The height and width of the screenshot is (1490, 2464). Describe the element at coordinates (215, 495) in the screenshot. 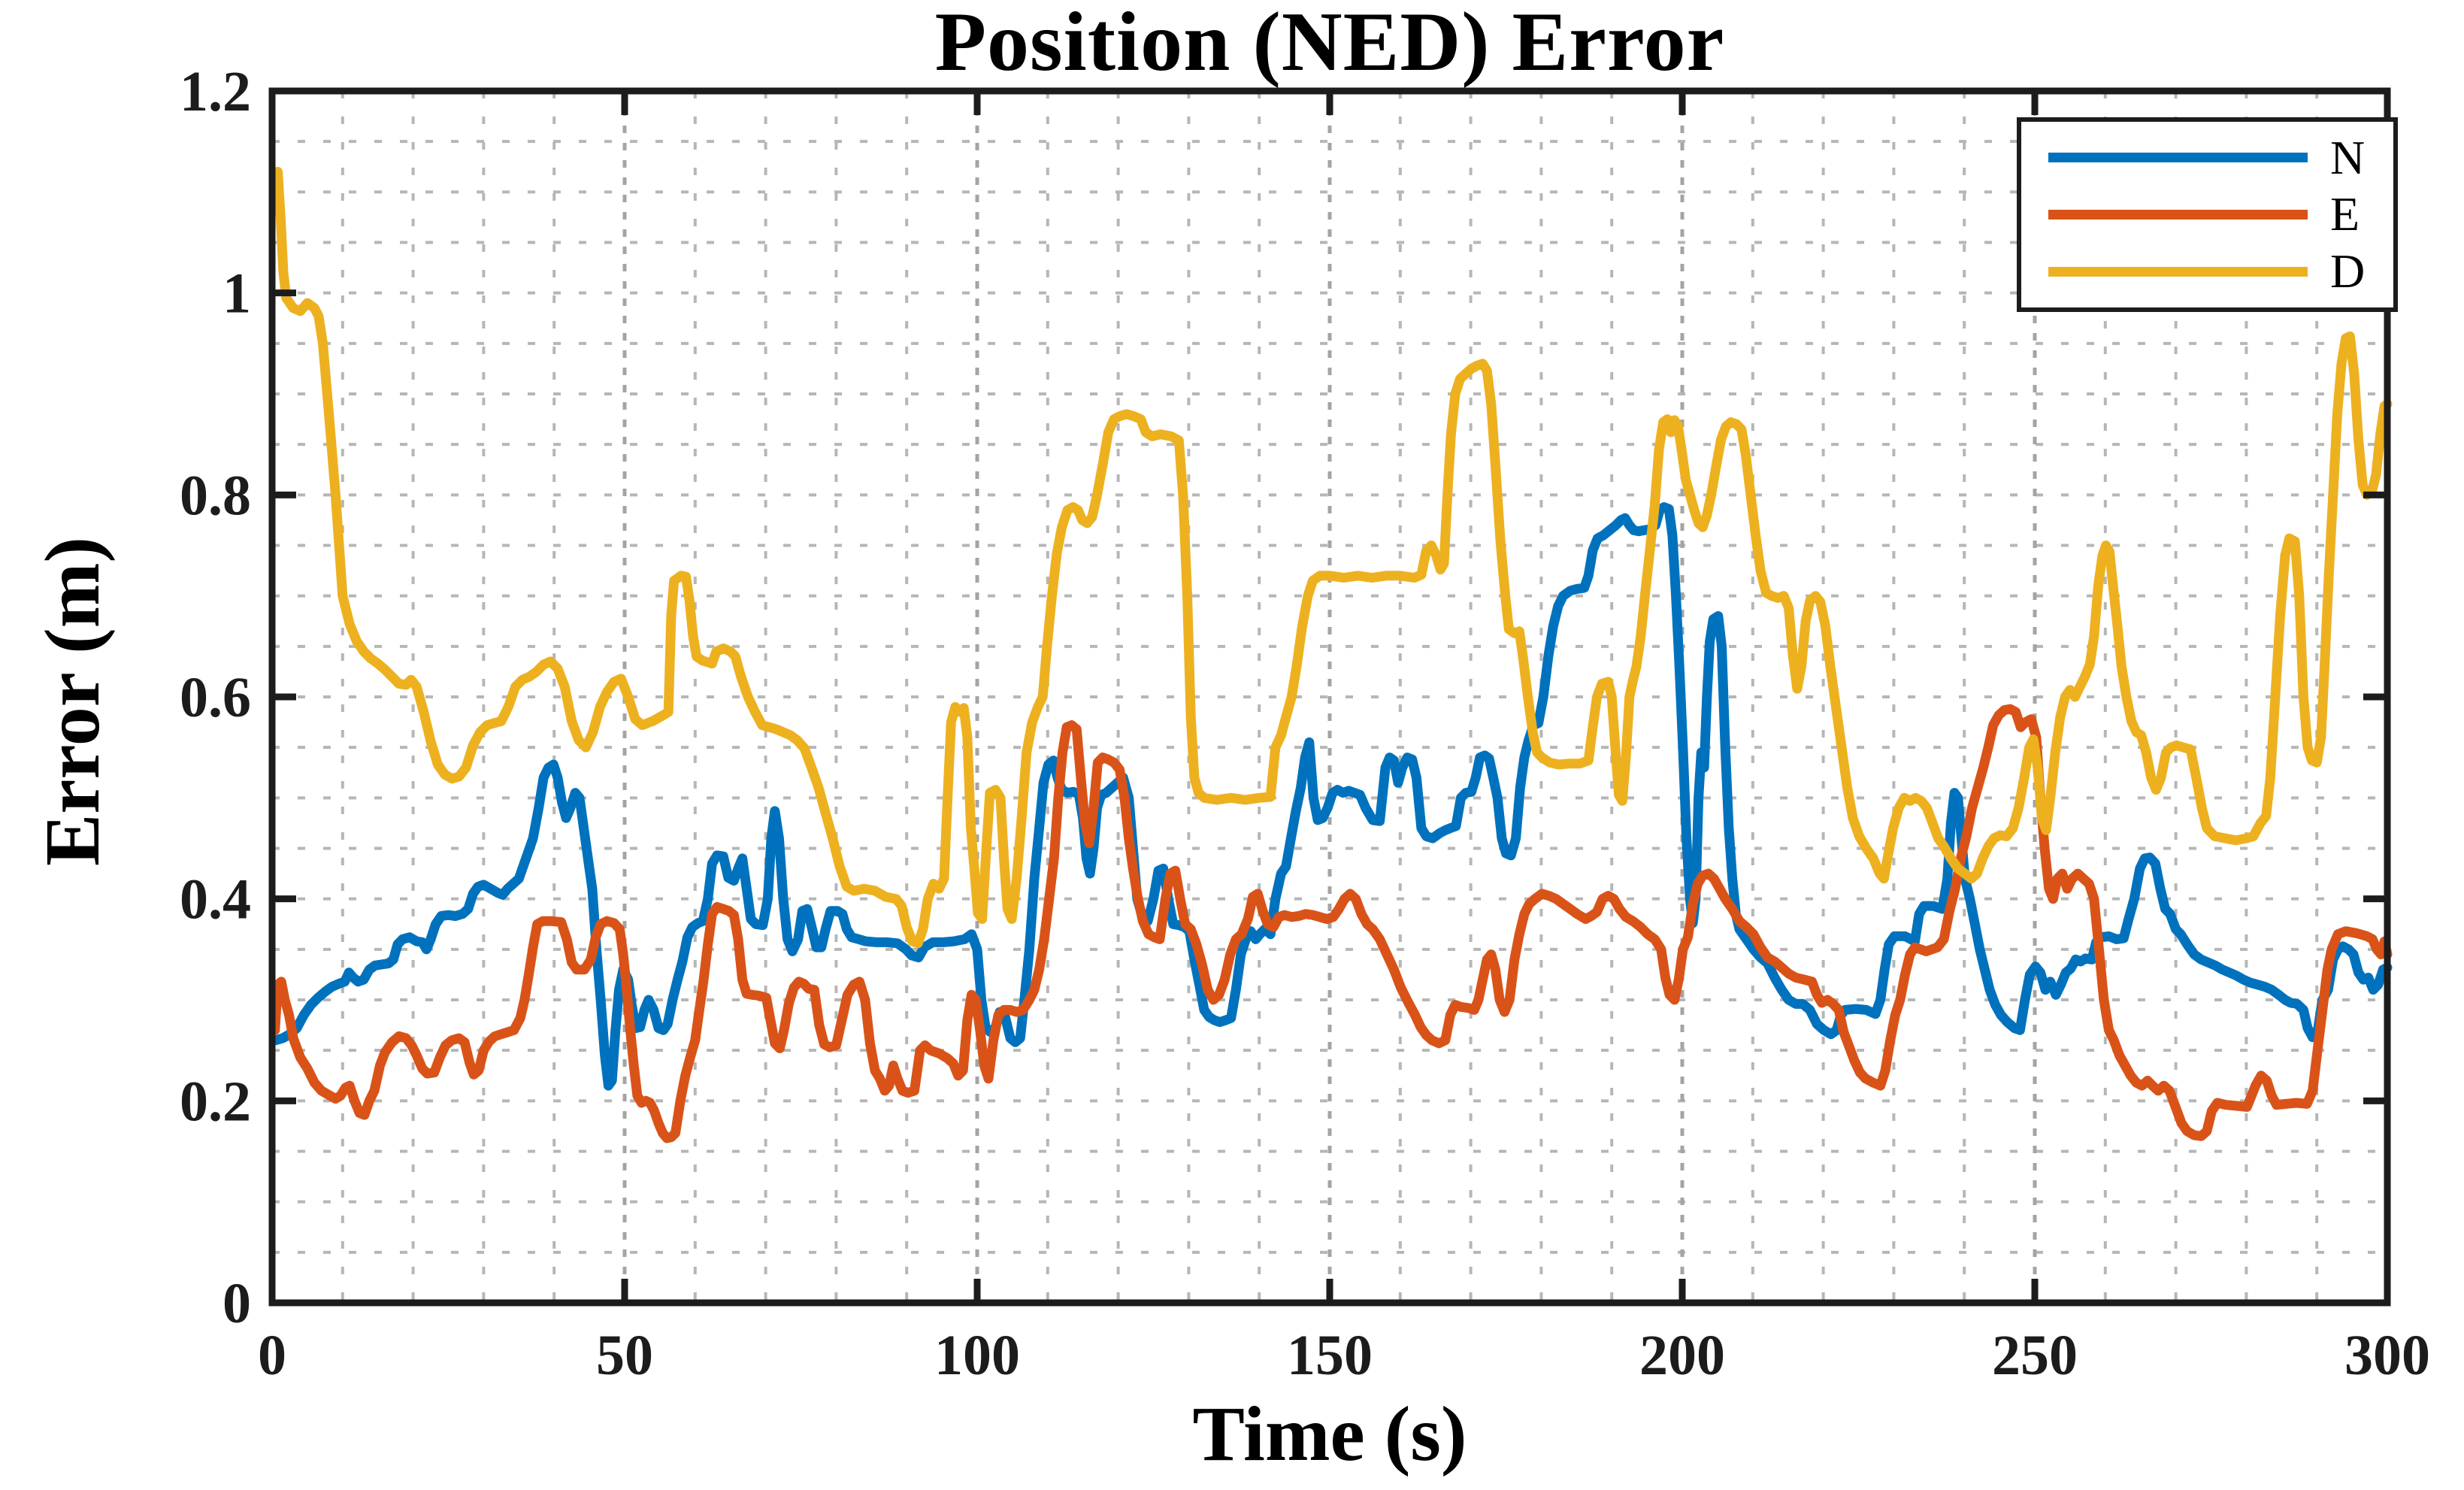

I see `svg-text: 0.8` at that location.